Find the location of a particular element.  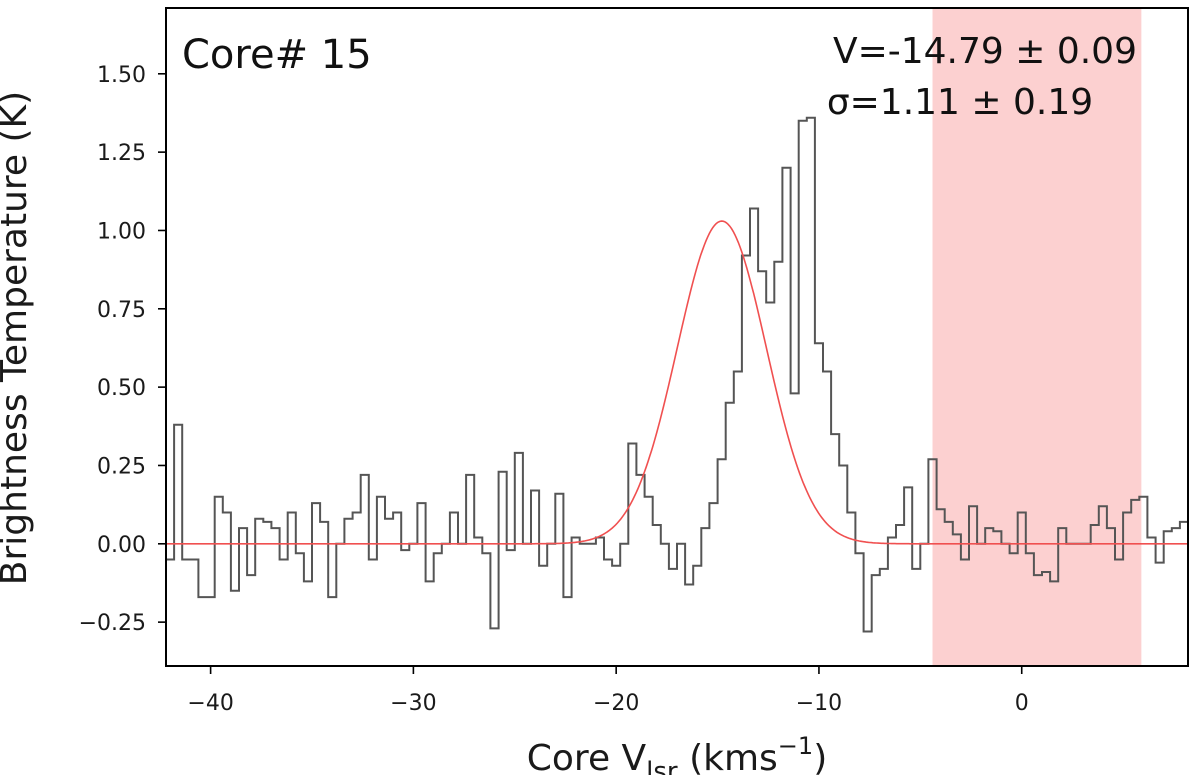

y-tick-label: 0.75 is located at coordinates (121, 310).